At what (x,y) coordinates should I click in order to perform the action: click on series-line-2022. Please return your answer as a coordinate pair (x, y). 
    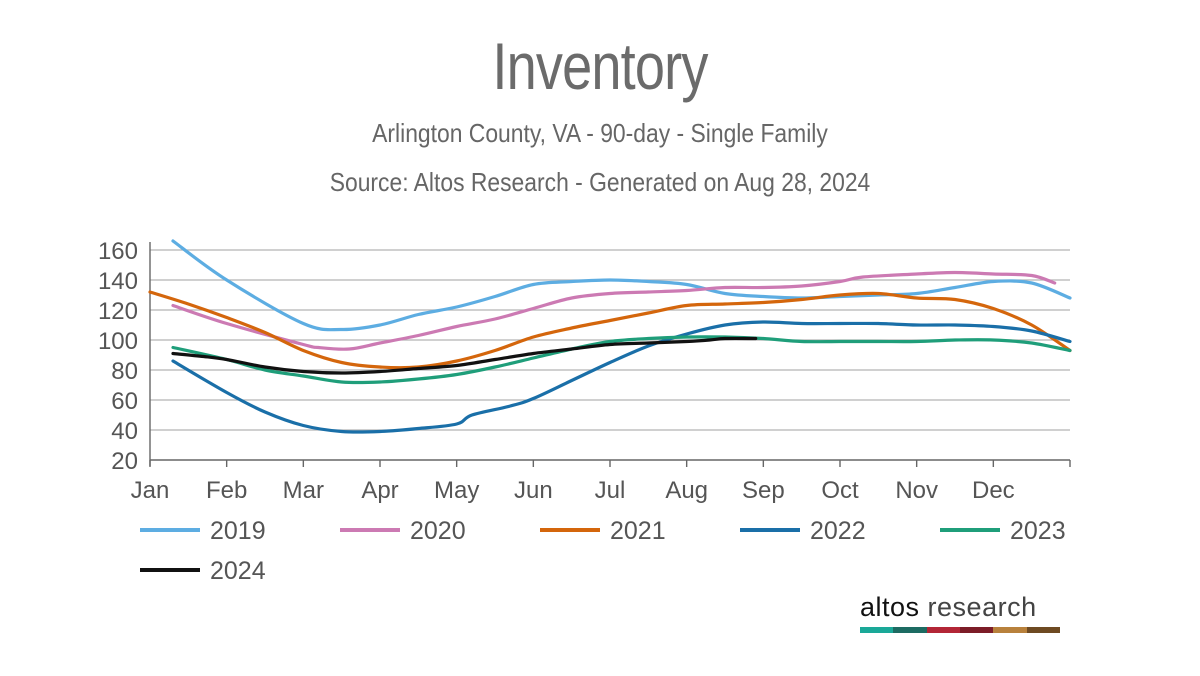
    Looking at the image, I should click on (621, 377).